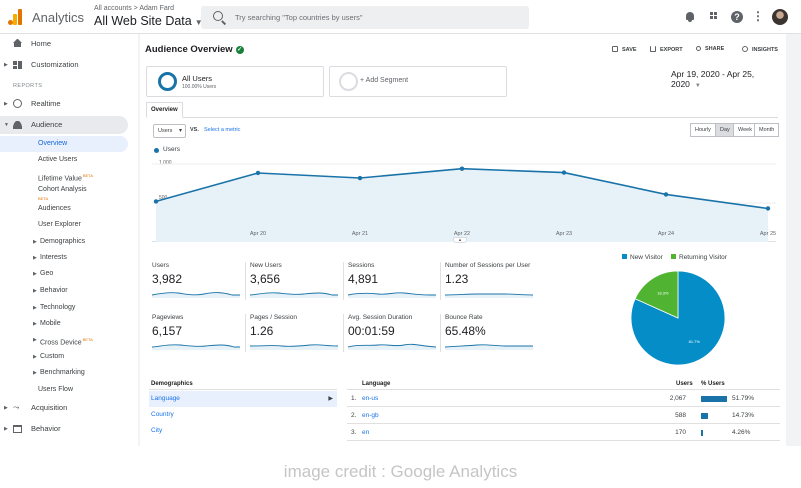 This screenshot has width=801, height=488. What do you see at coordinates (690, 17) in the screenshot?
I see `notifications-bell-icon` at bounding box center [690, 17].